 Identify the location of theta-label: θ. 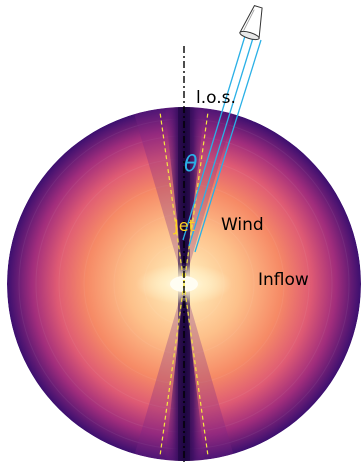
(191, 164).